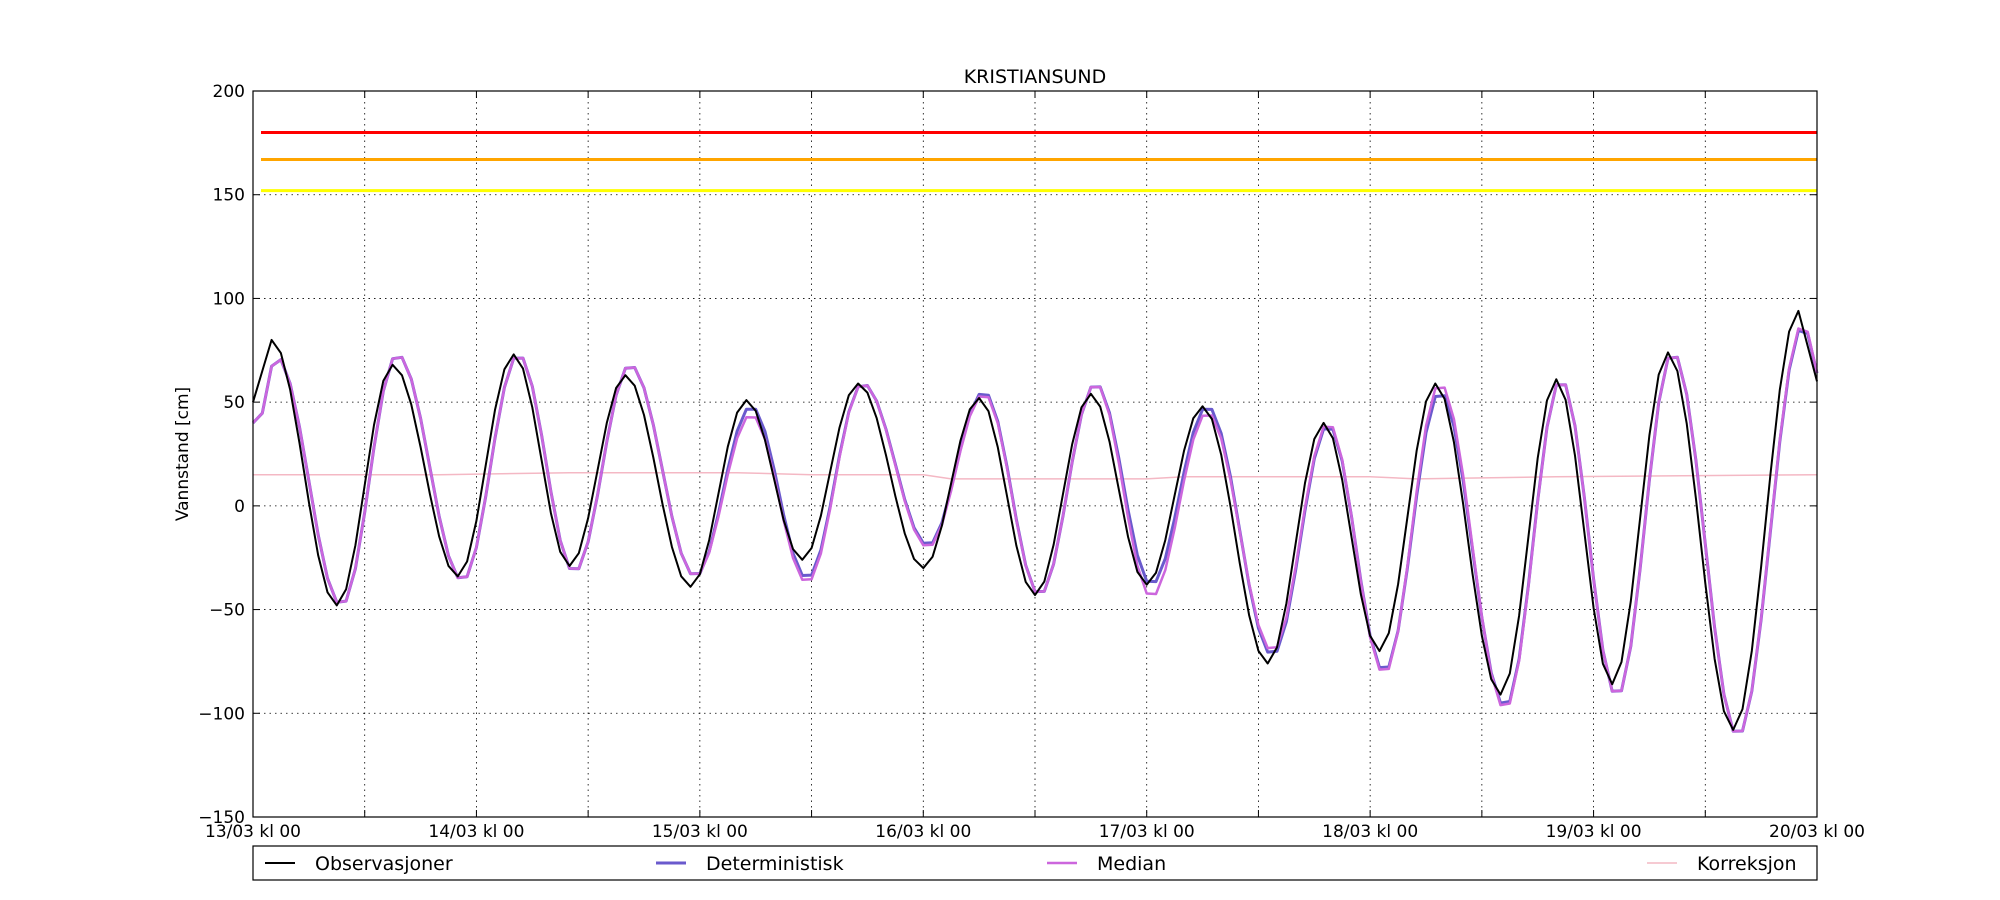  What do you see at coordinates (476, 832) in the screenshot?
I see `x-tick-label: 14/03 kl 00` at bounding box center [476, 832].